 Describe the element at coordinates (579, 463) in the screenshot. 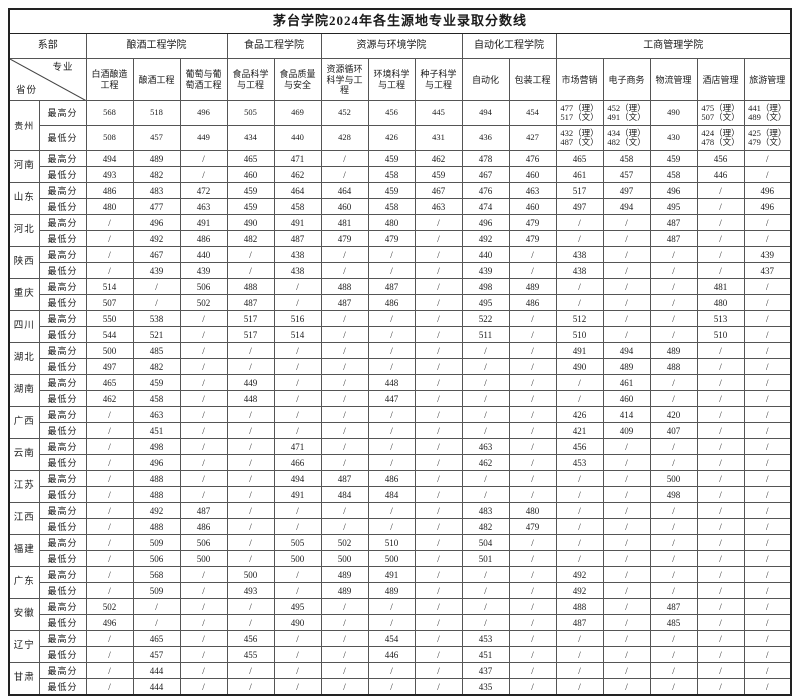

I see `score-cell: 453` at that location.